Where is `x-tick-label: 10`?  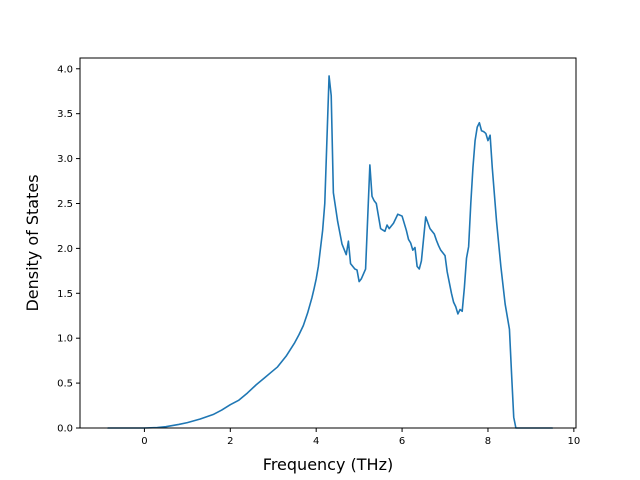
x-tick-label: 10 is located at coordinates (573, 441).